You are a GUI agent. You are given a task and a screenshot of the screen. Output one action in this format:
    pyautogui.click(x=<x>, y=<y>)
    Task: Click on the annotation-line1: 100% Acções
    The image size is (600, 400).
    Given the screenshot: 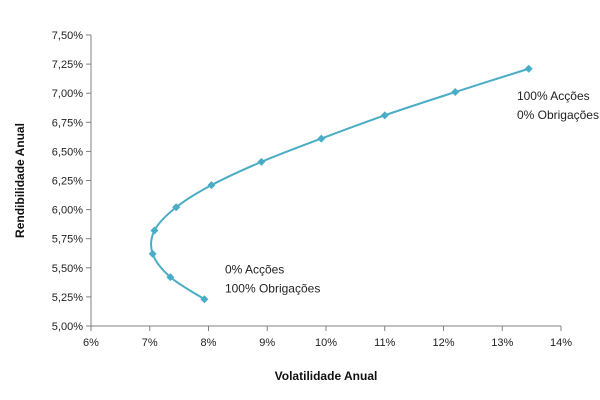 What is the action you would take?
    pyautogui.click(x=553, y=96)
    